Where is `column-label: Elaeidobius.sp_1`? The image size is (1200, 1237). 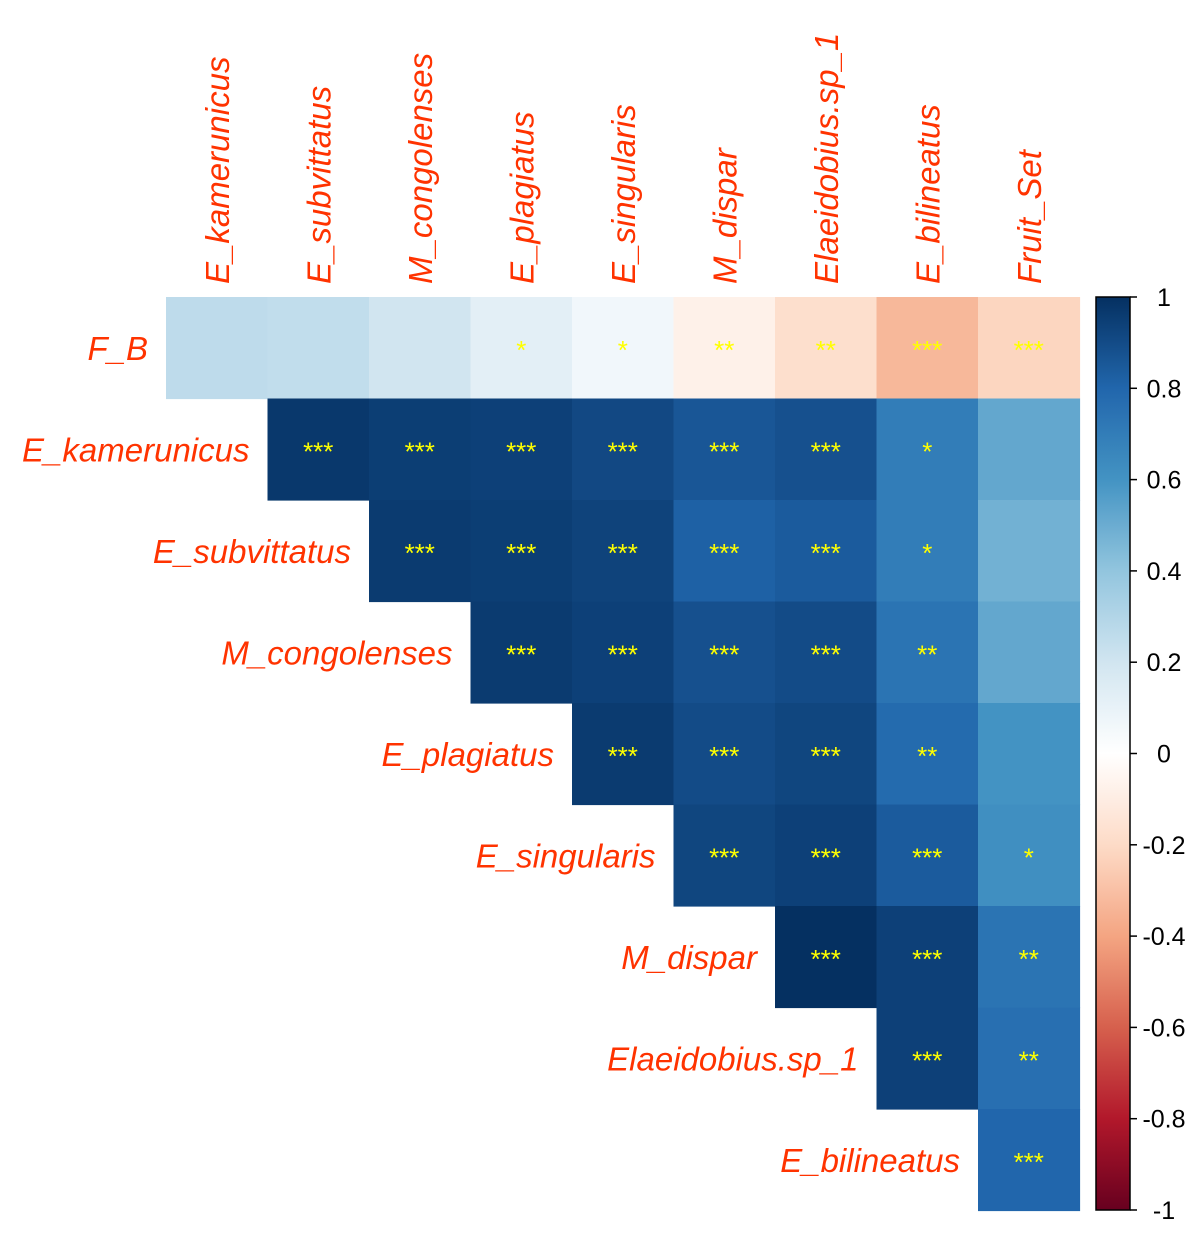
column-label: Elaeidobius.sp_1 is located at coordinates (826, 158).